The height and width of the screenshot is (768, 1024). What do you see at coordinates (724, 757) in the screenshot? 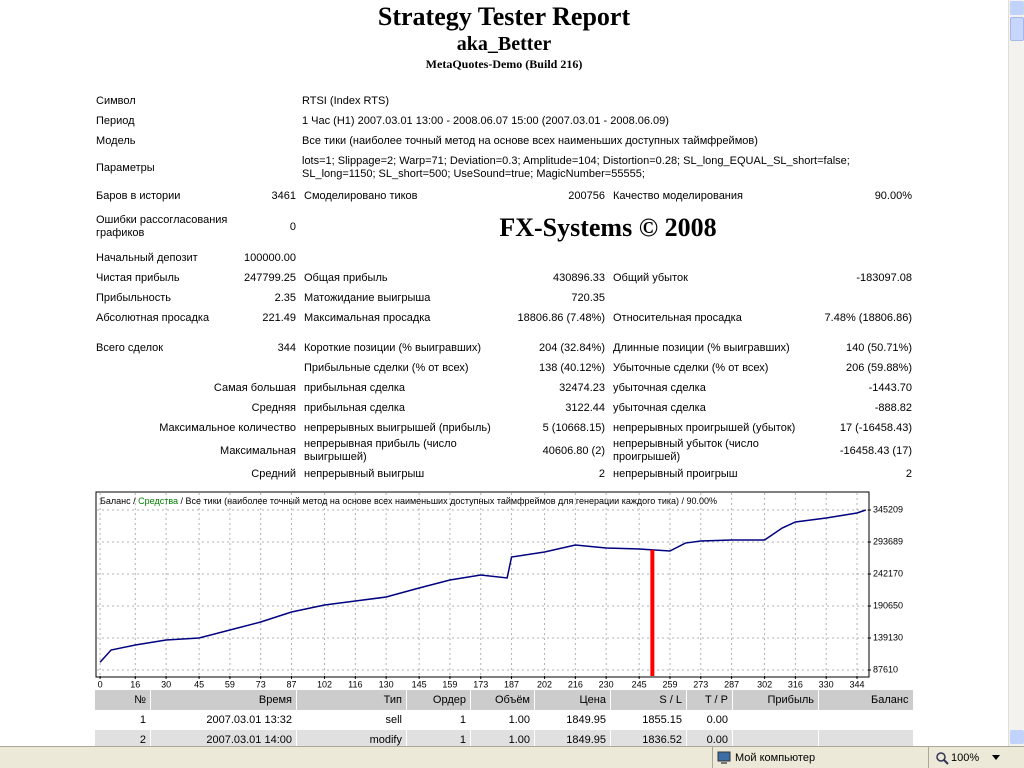
I see `computer-icon` at bounding box center [724, 757].